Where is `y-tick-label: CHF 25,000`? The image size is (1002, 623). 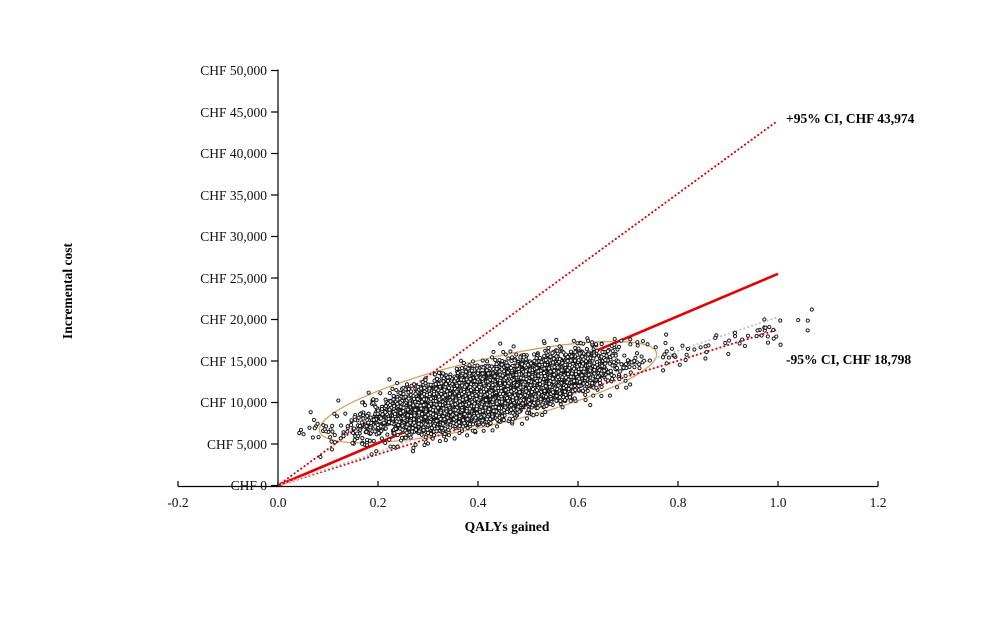
y-tick-label: CHF 25,000 is located at coordinates (233, 278).